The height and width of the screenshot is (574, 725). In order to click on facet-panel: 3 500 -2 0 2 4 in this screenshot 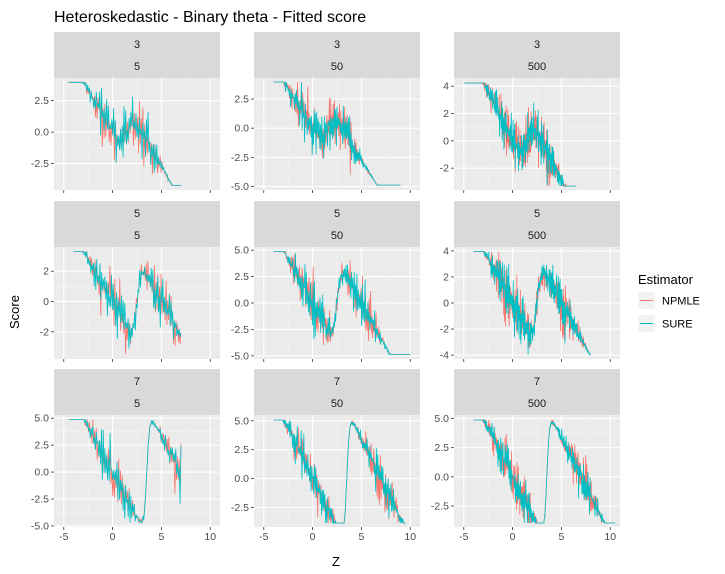, I will do `click(530, 112)`.